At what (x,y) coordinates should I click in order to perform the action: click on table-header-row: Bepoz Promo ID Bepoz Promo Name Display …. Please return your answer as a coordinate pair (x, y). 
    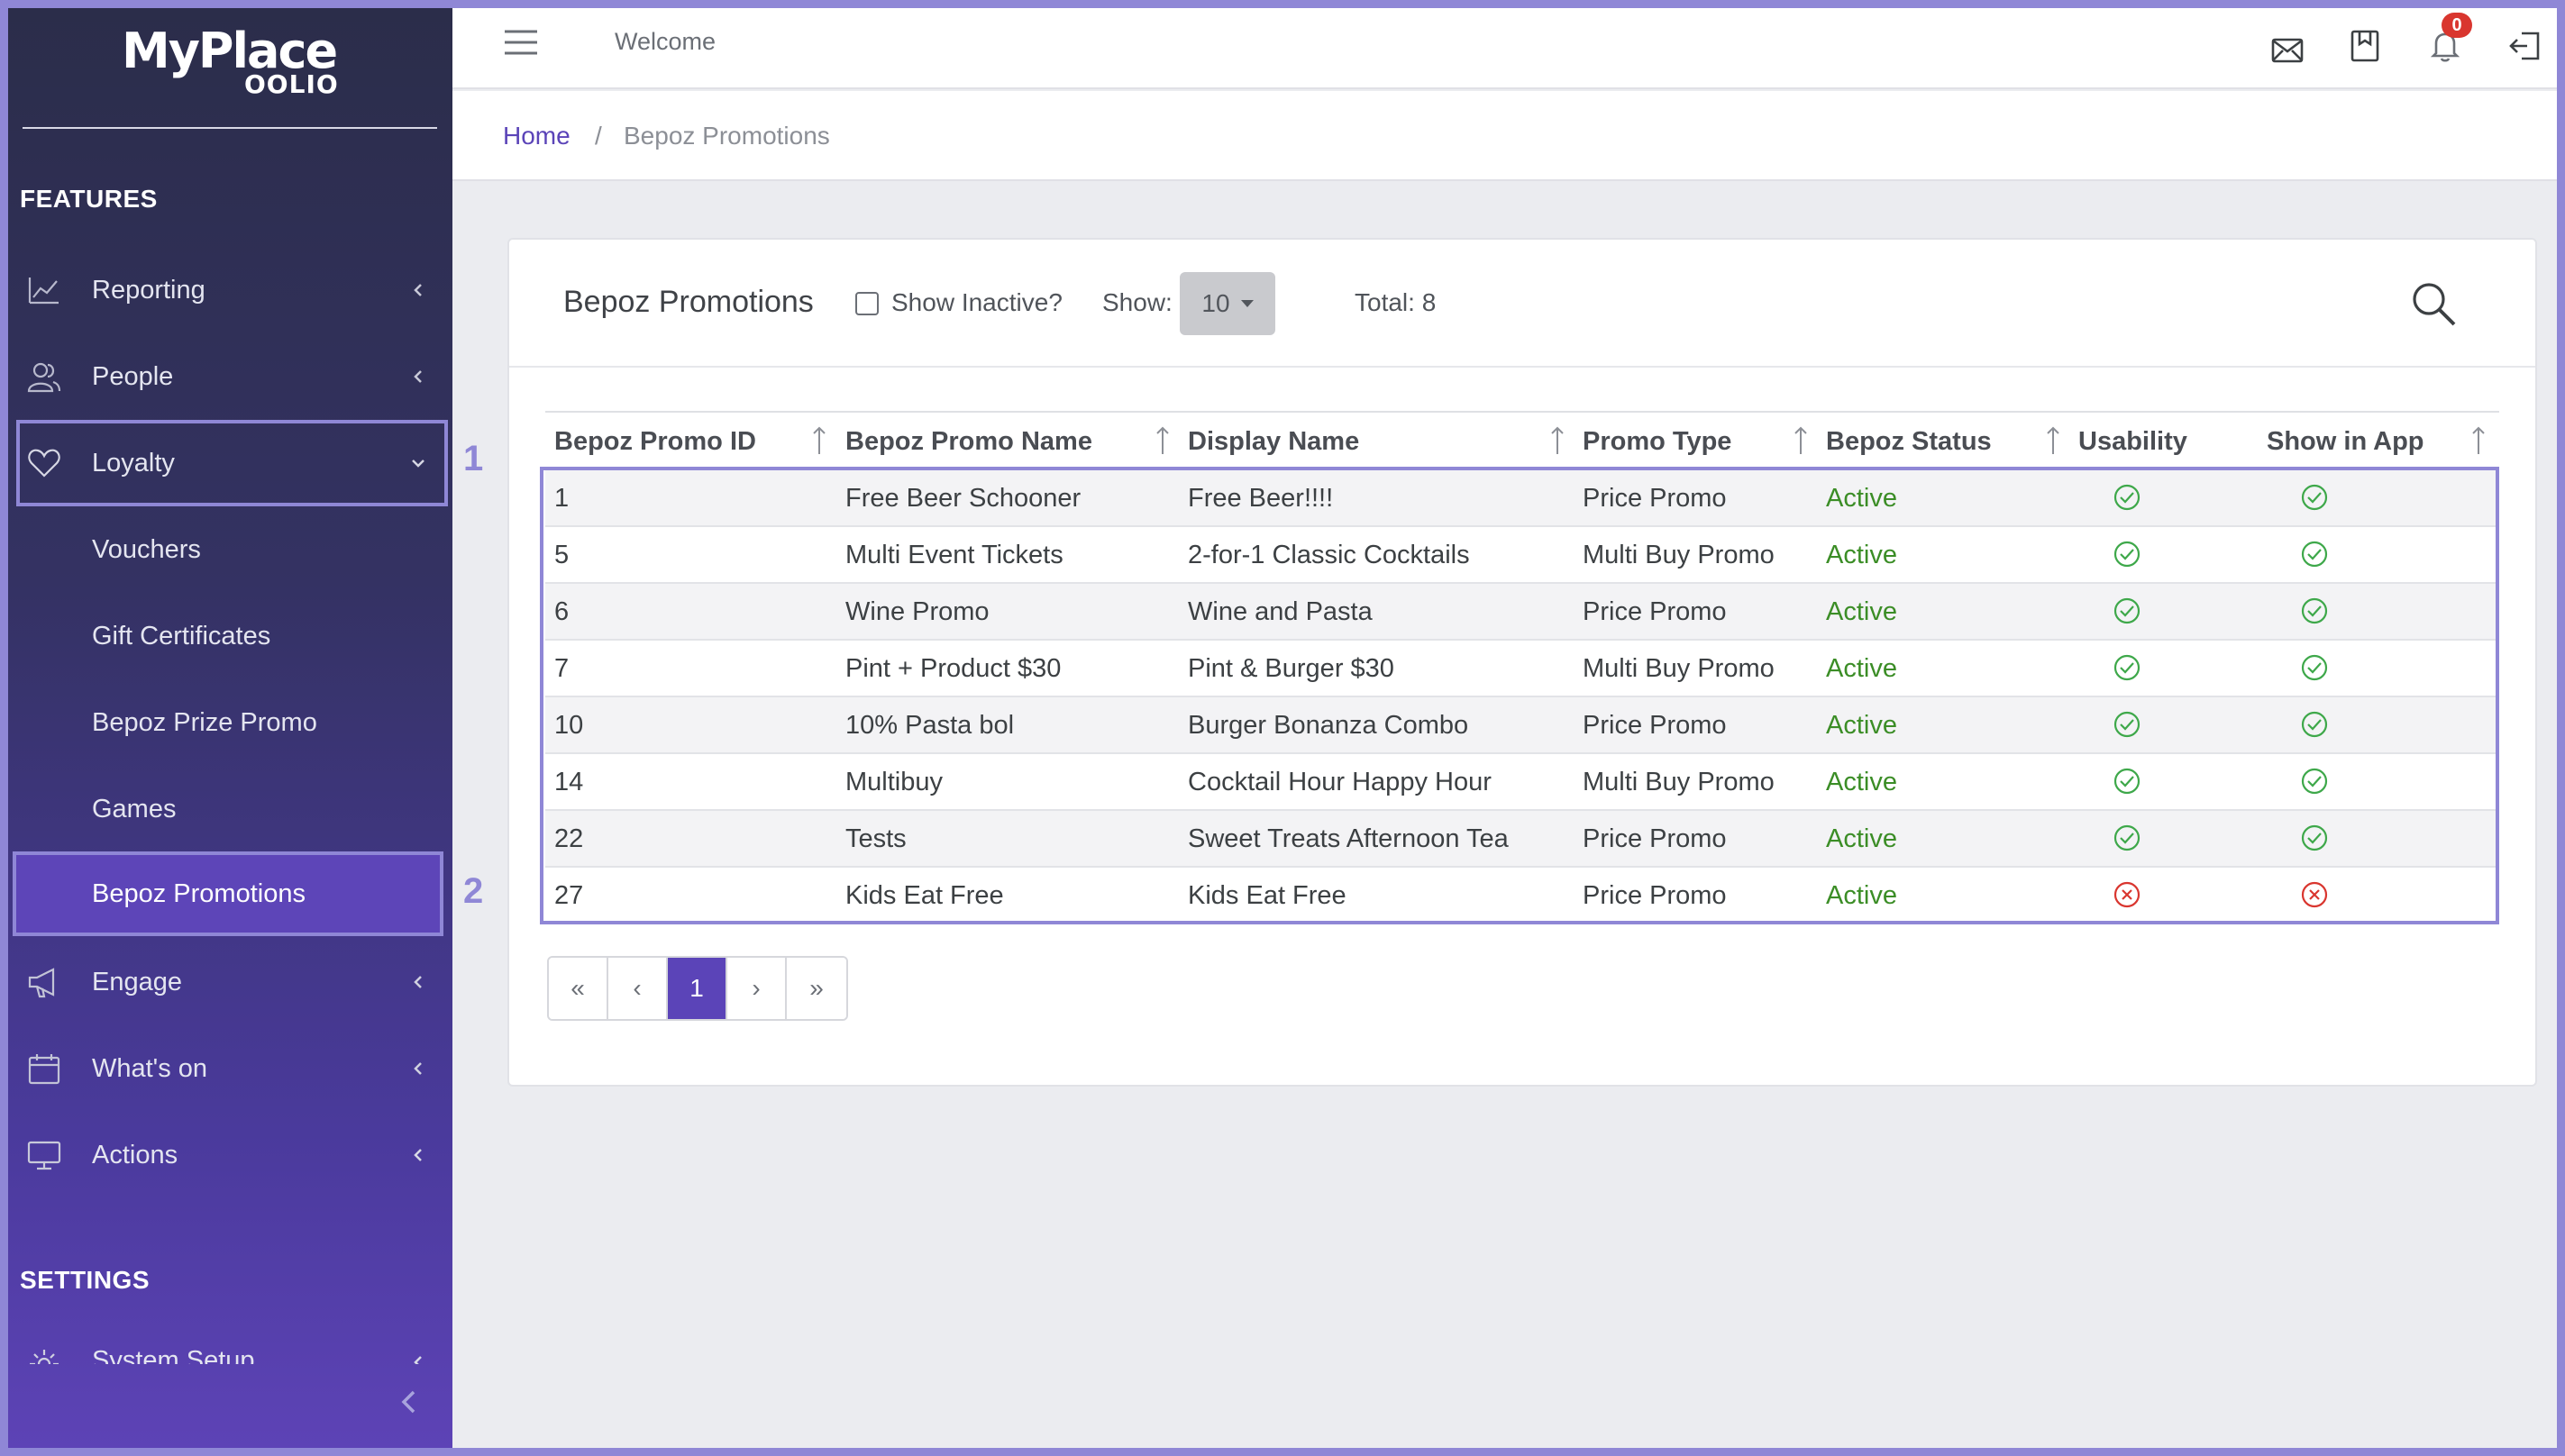
    Looking at the image, I should click on (1522, 440).